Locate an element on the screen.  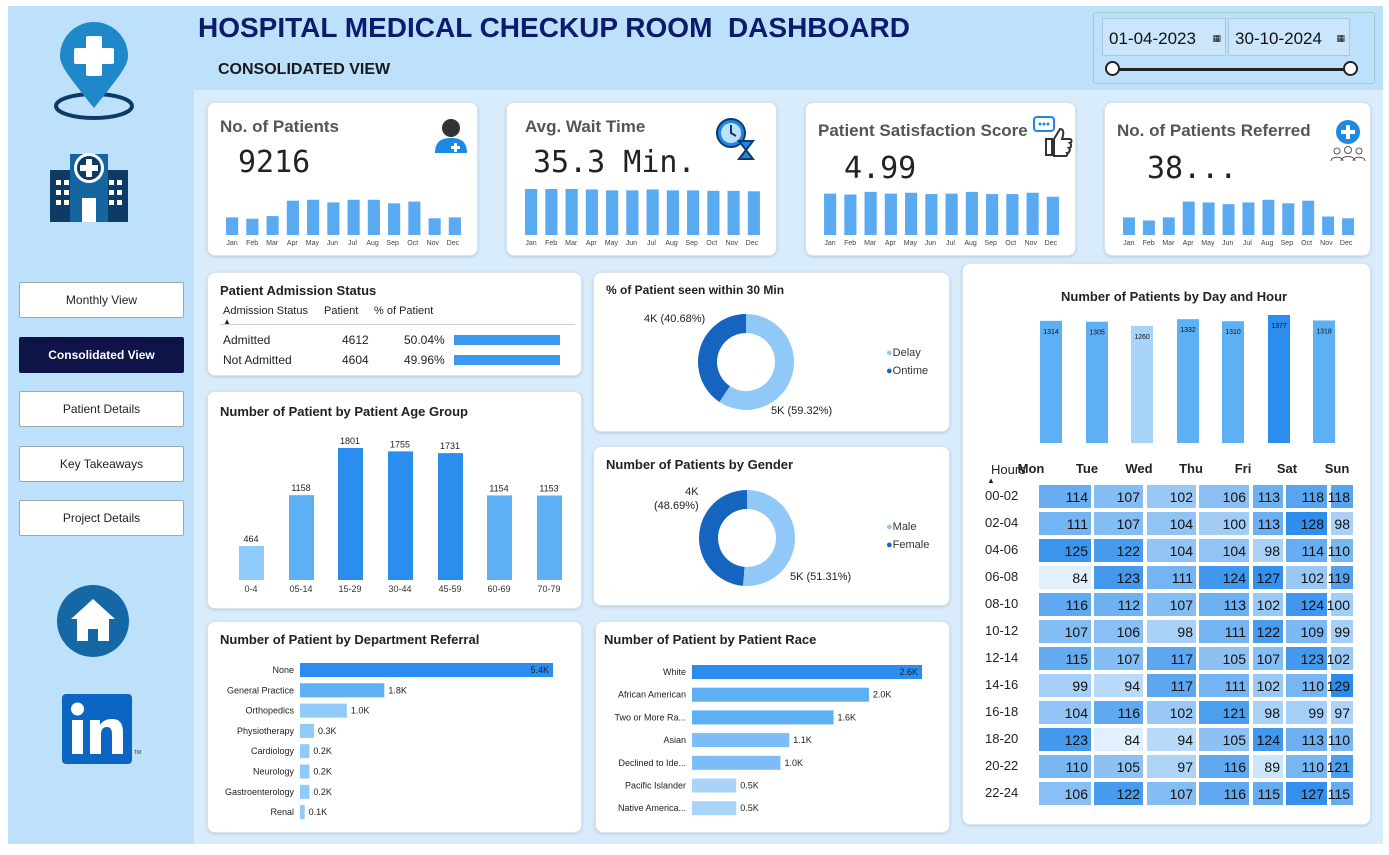
heatmap-column-header: Sat is located at coordinates (1287, 468).